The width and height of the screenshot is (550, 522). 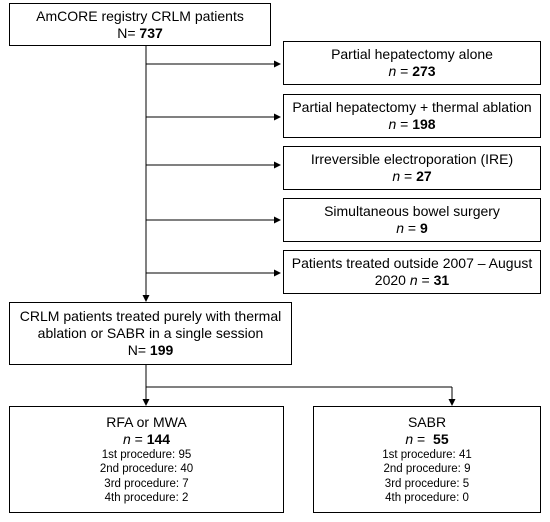 I want to click on sabr-title: SABR, so click(x=427, y=421).